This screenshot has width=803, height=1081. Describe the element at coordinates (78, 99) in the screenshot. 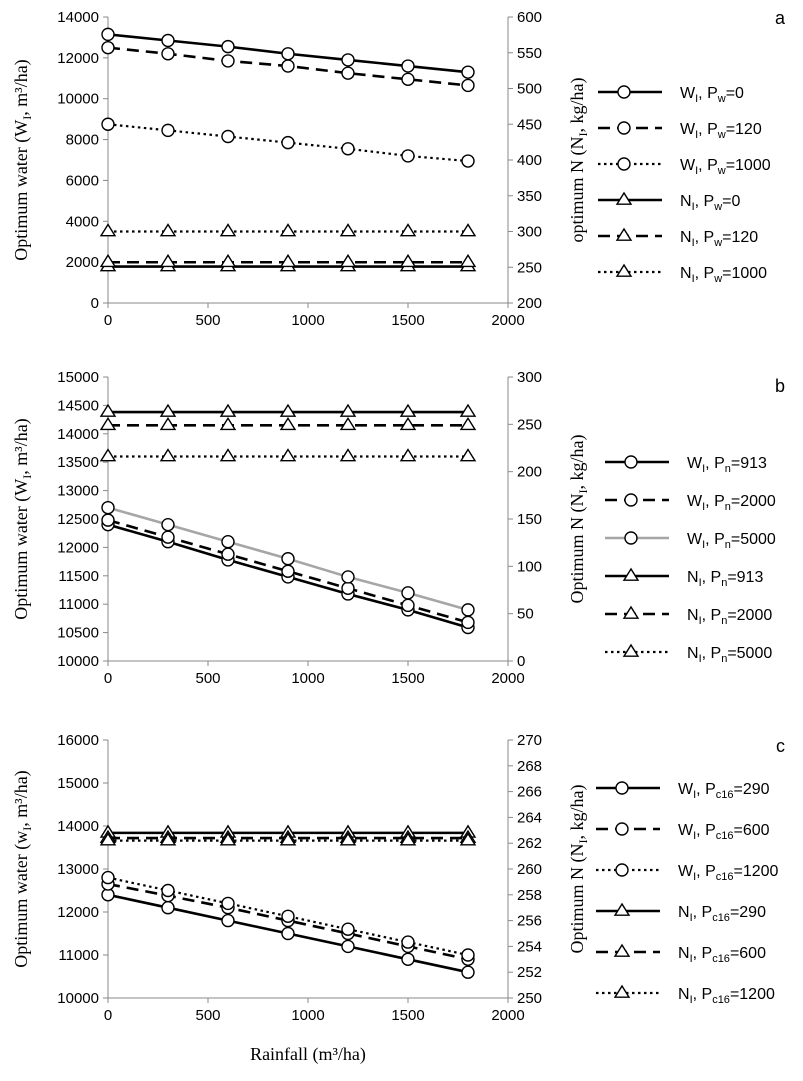

I see `y-tick-label: 10000` at that location.